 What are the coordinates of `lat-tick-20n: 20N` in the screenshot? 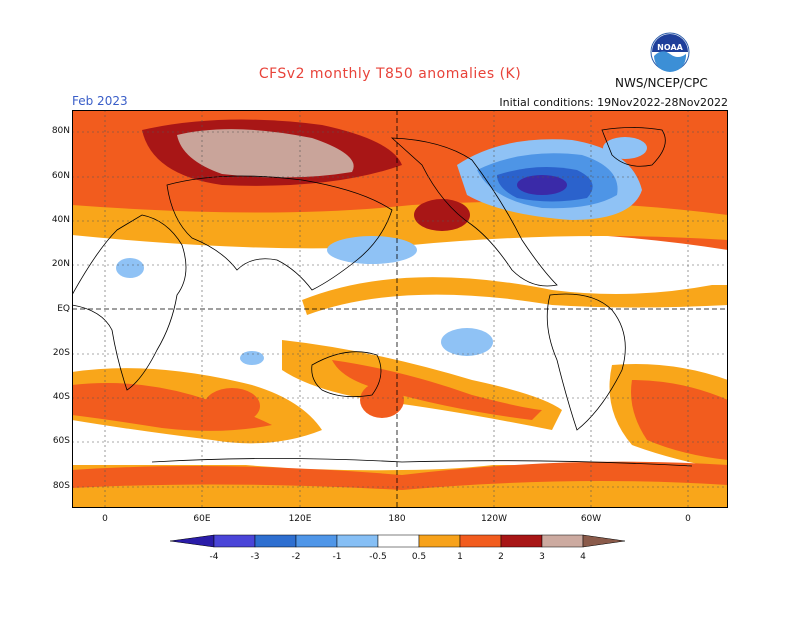 It's located at (60, 264).